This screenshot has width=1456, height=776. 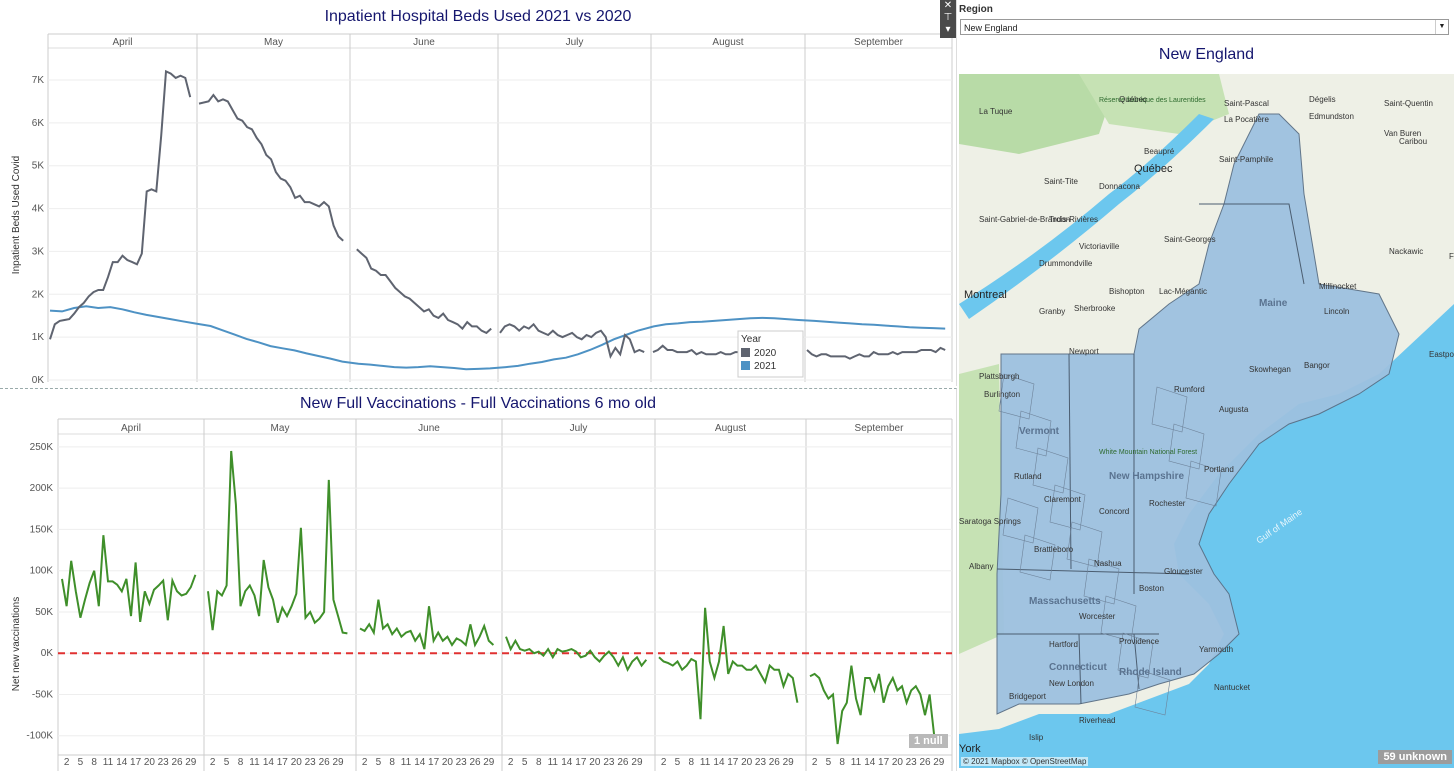 What do you see at coordinates (948, 29) in the screenshot?
I see `dropdown-icon: ▾` at bounding box center [948, 29].